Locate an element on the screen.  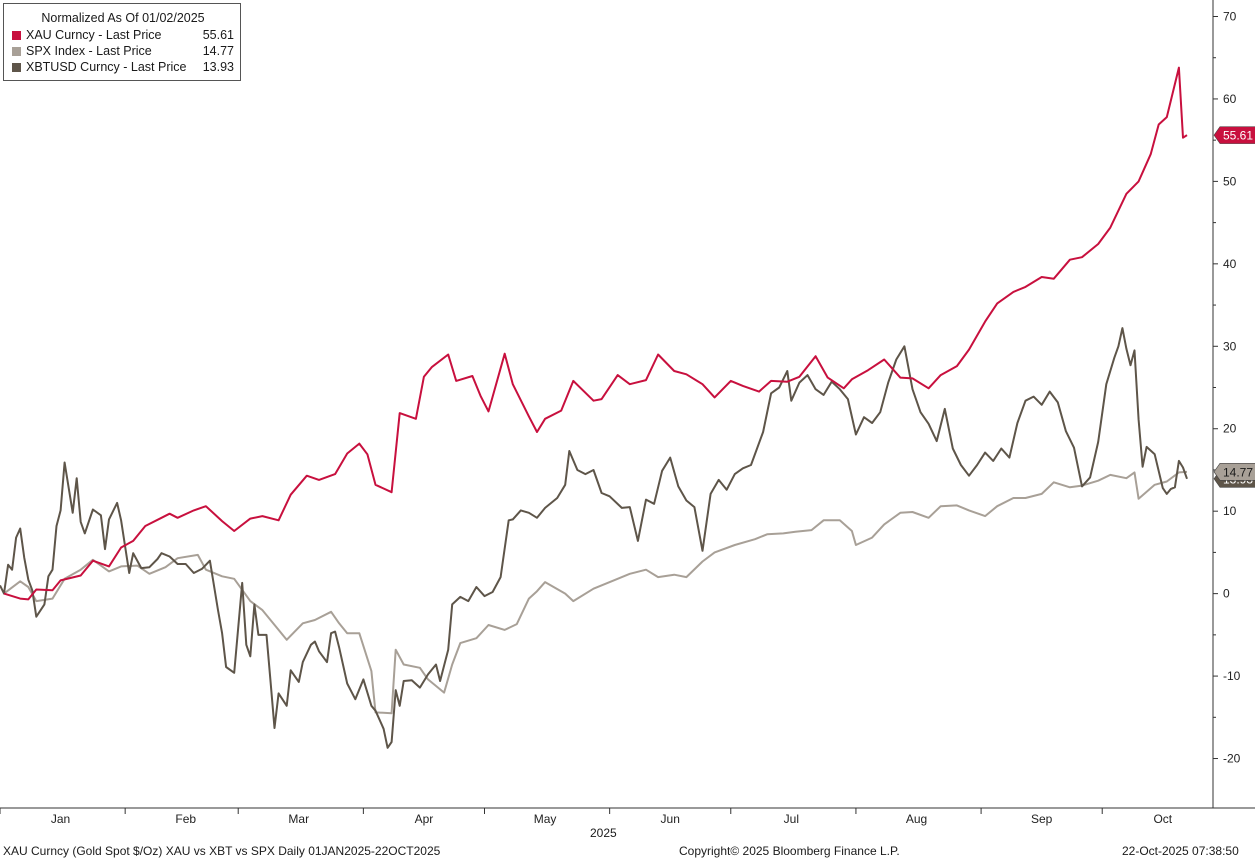
y-tick-label: -20 is located at coordinates (1232, 759).